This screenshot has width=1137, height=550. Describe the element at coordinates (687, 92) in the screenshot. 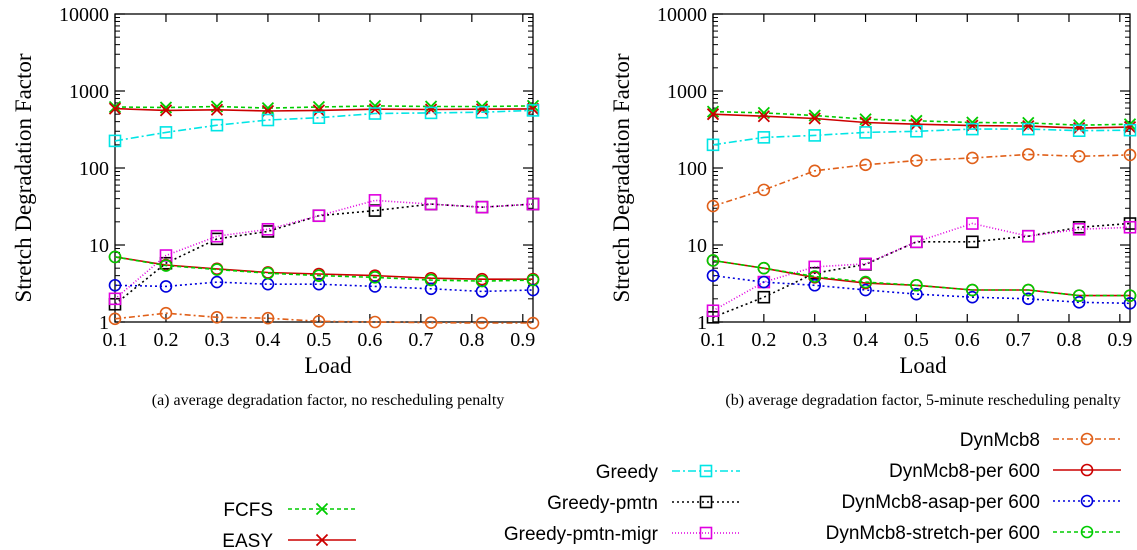

I see `y-tick-label: 1000` at that location.